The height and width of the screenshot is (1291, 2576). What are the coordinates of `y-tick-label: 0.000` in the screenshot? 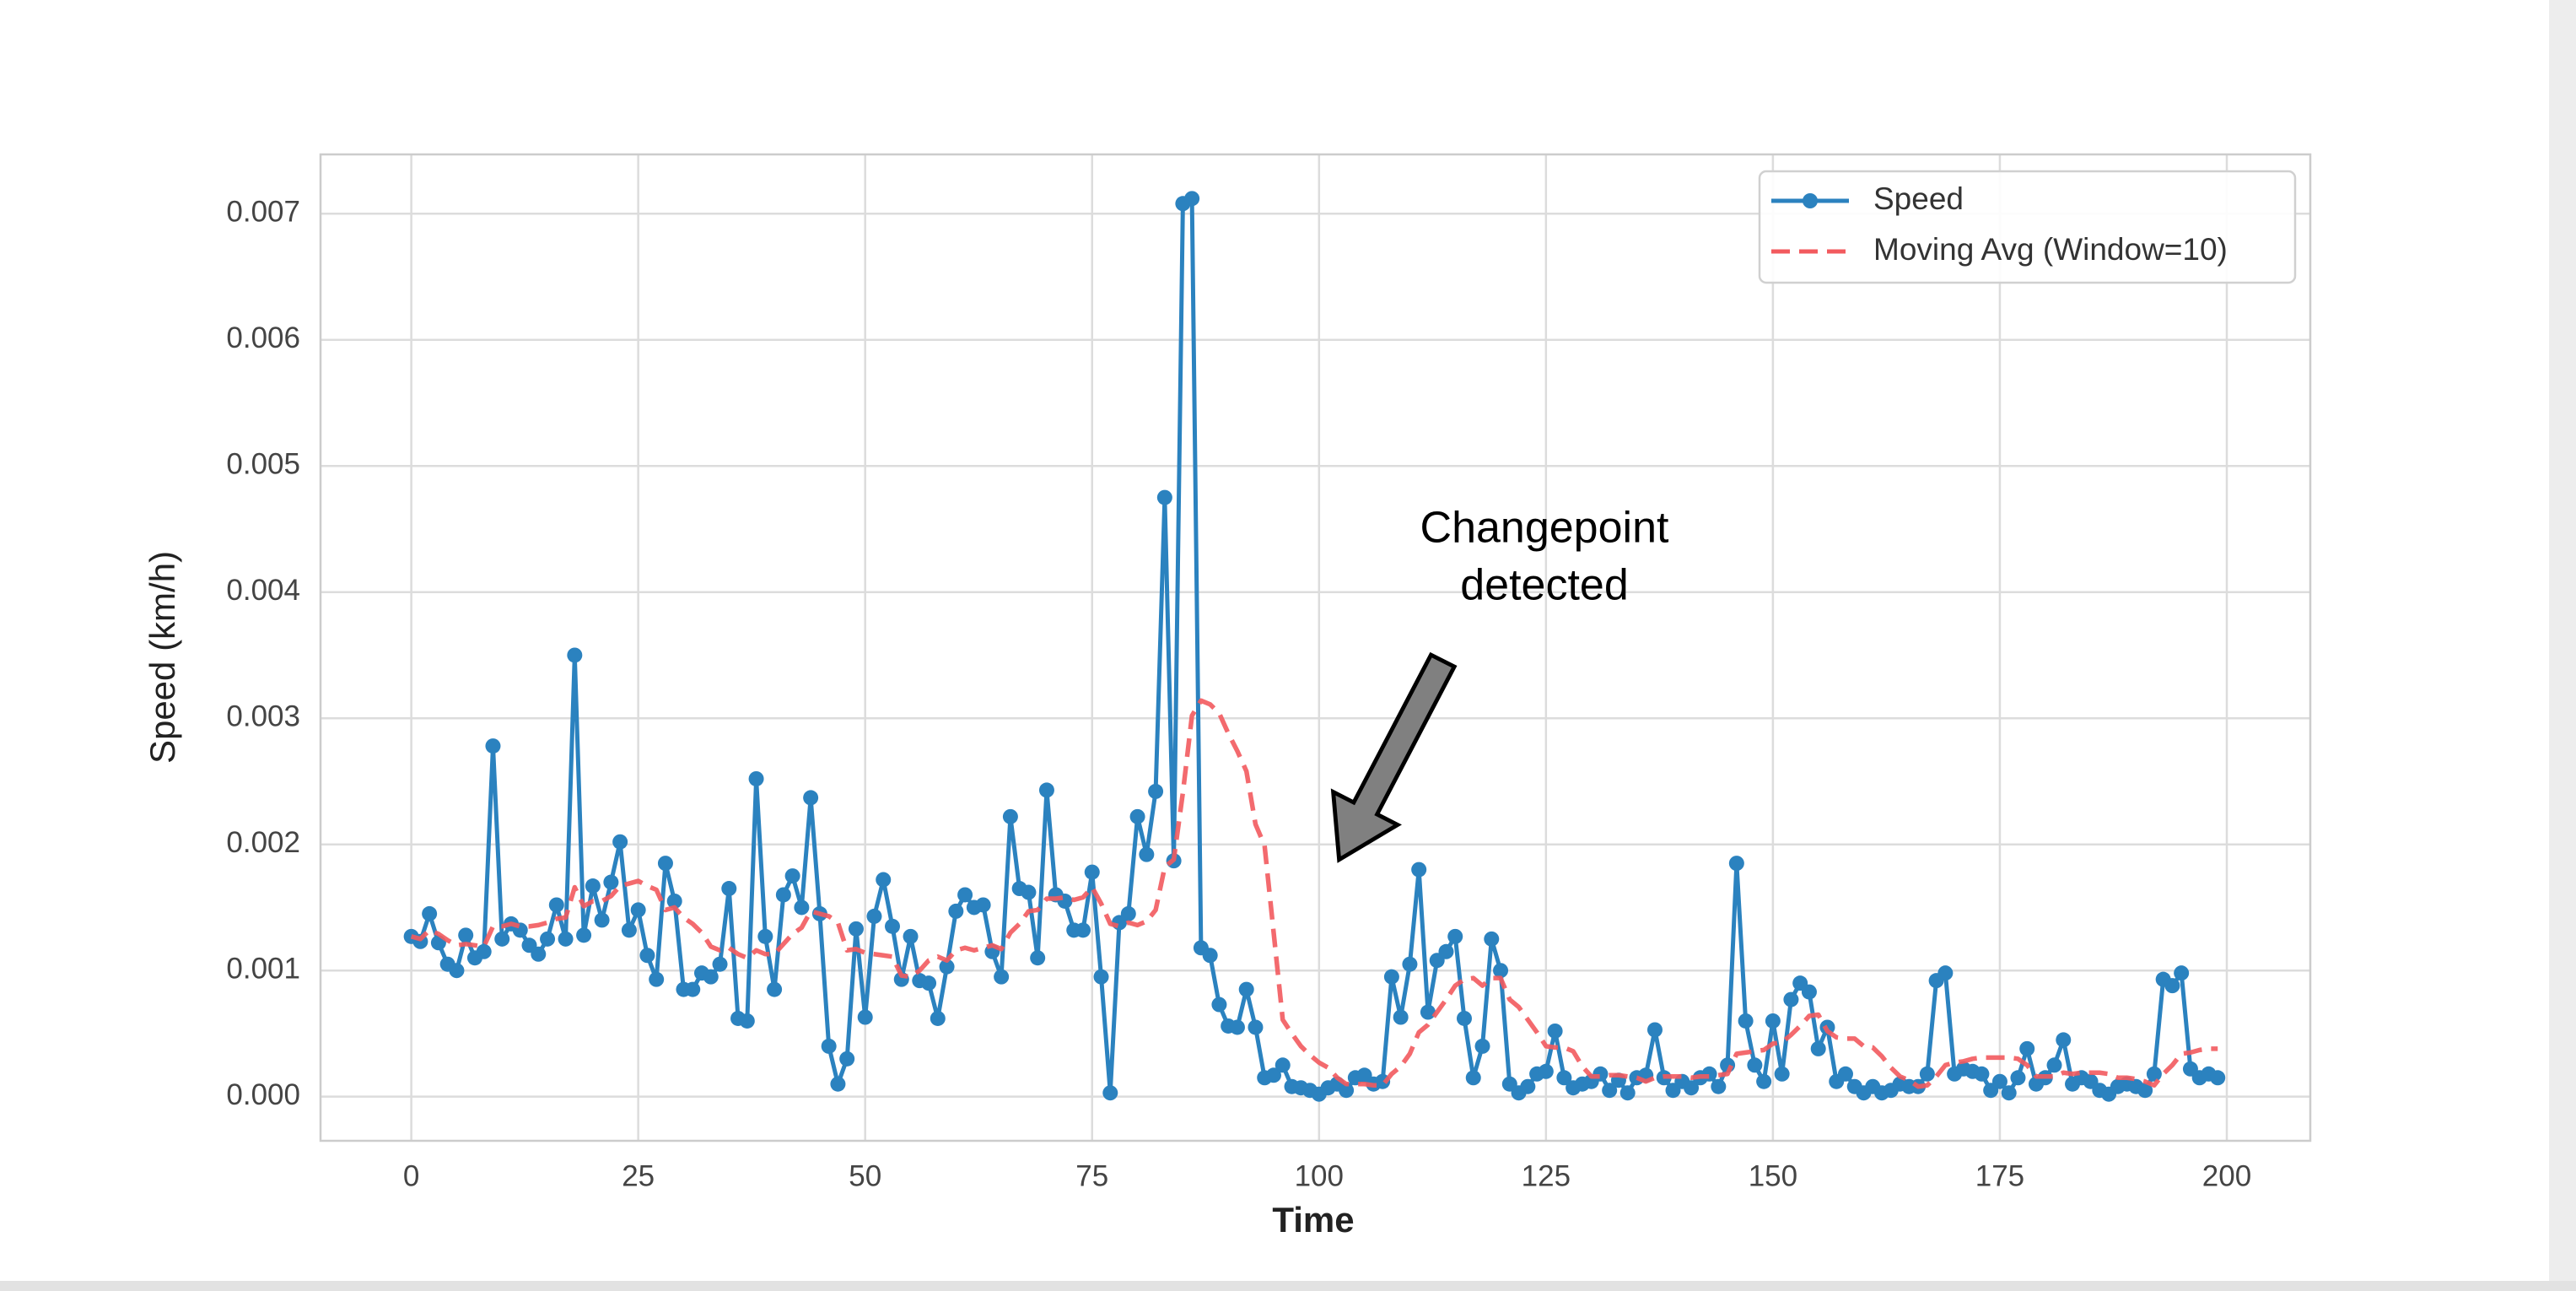 It's located at (263, 1094).